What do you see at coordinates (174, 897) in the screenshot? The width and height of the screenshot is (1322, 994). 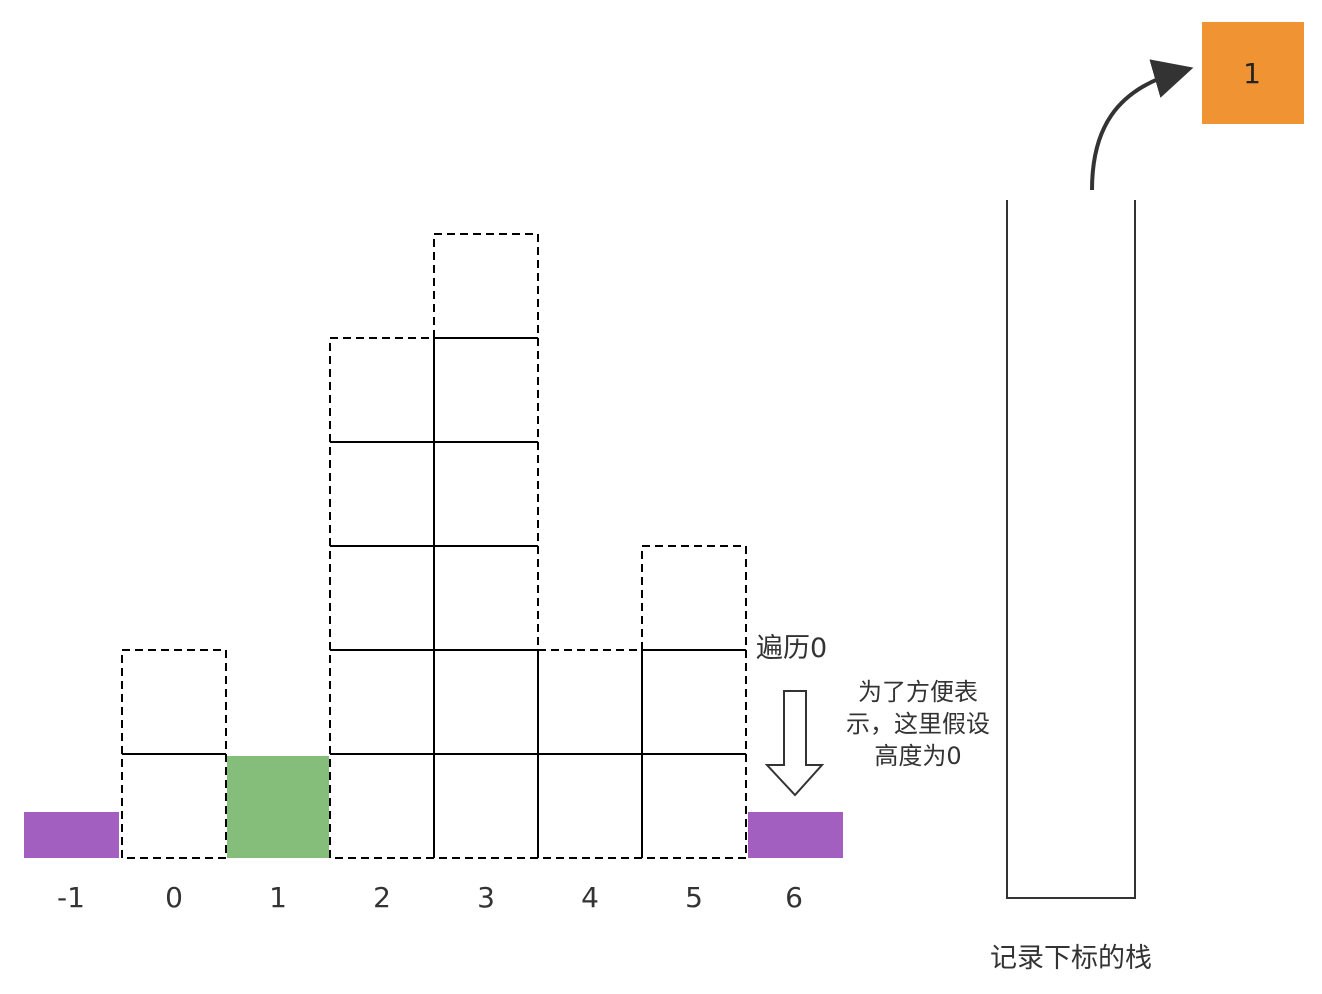 I see `index-label-0: 0` at bounding box center [174, 897].